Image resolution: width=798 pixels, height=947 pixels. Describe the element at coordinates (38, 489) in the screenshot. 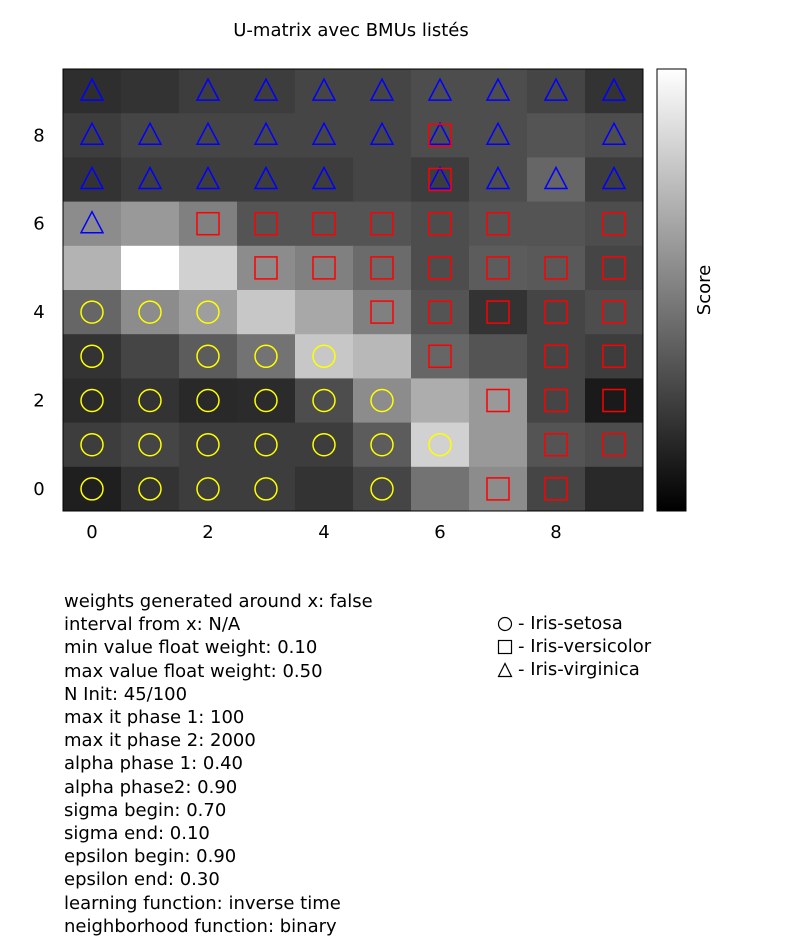

I see `y-tick-label: 0` at that location.